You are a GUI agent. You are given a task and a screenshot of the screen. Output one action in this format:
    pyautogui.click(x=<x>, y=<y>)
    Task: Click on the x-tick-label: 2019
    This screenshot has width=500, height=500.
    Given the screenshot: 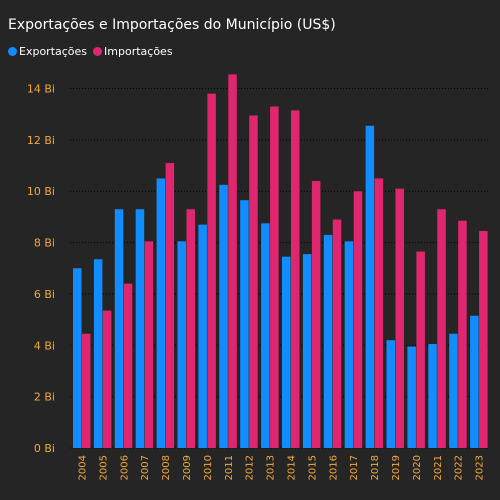 What is the action you would take?
    pyautogui.click(x=396, y=467)
    